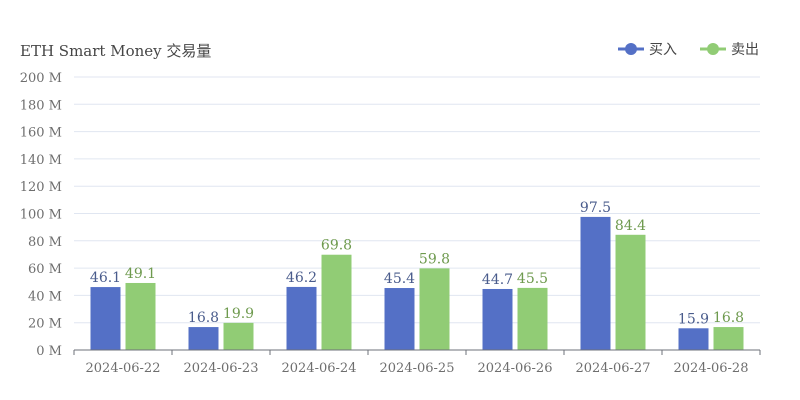  I want to click on y-tick-label: 100 M, so click(41, 215).